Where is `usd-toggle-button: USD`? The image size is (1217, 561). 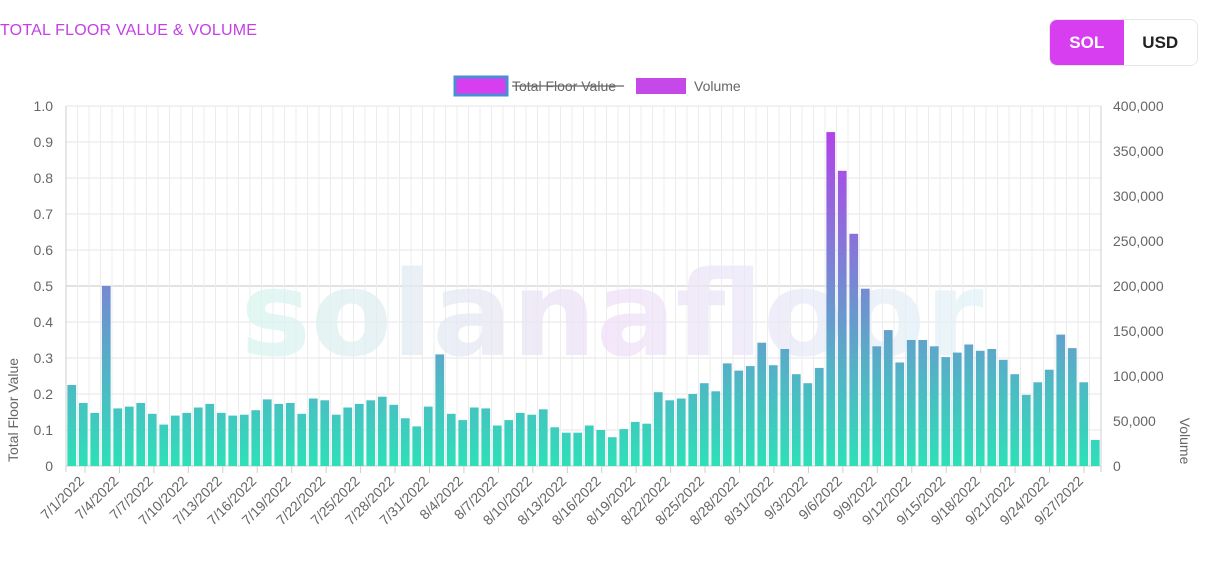 usd-toggle-button: USD is located at coordinates (1160, 42).